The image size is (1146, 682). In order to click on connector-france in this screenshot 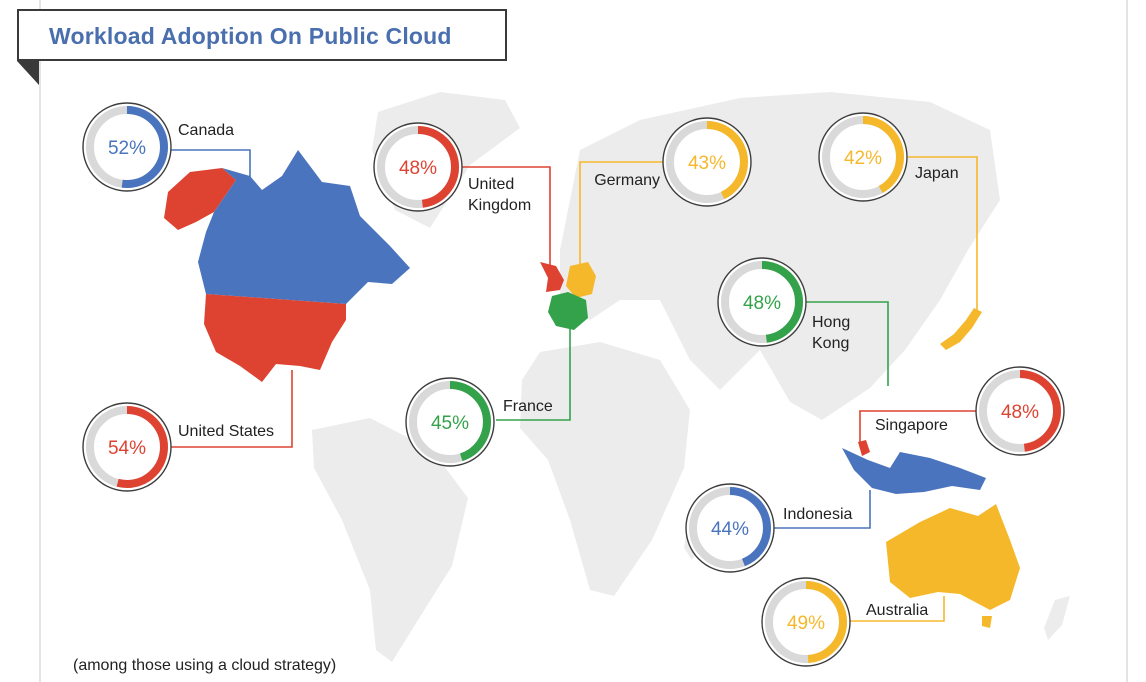, I will do `click(533, 370)`.